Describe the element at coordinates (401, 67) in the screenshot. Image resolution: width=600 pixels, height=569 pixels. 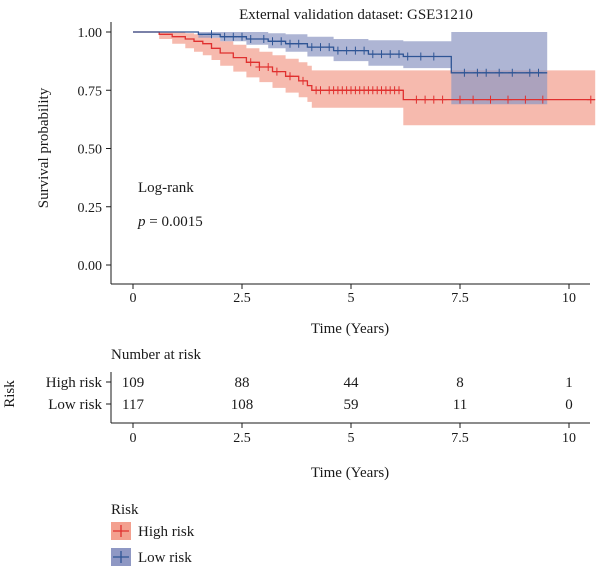
I see `censor-marks` at that location.